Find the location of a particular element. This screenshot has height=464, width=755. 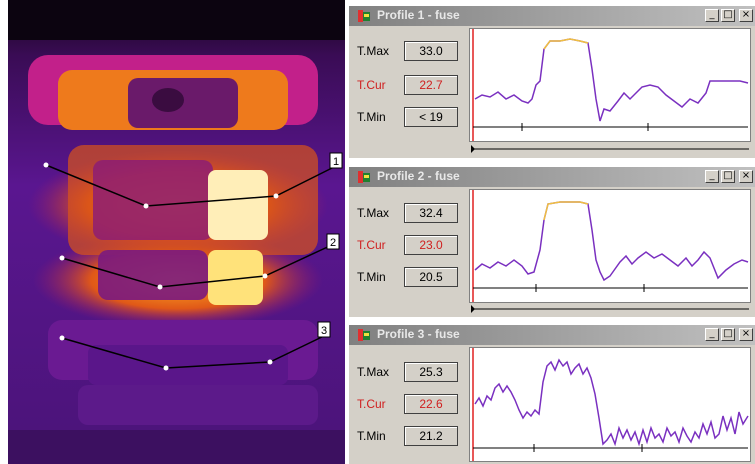

tmin-value: < 19 is located at coordinates (431, 117).